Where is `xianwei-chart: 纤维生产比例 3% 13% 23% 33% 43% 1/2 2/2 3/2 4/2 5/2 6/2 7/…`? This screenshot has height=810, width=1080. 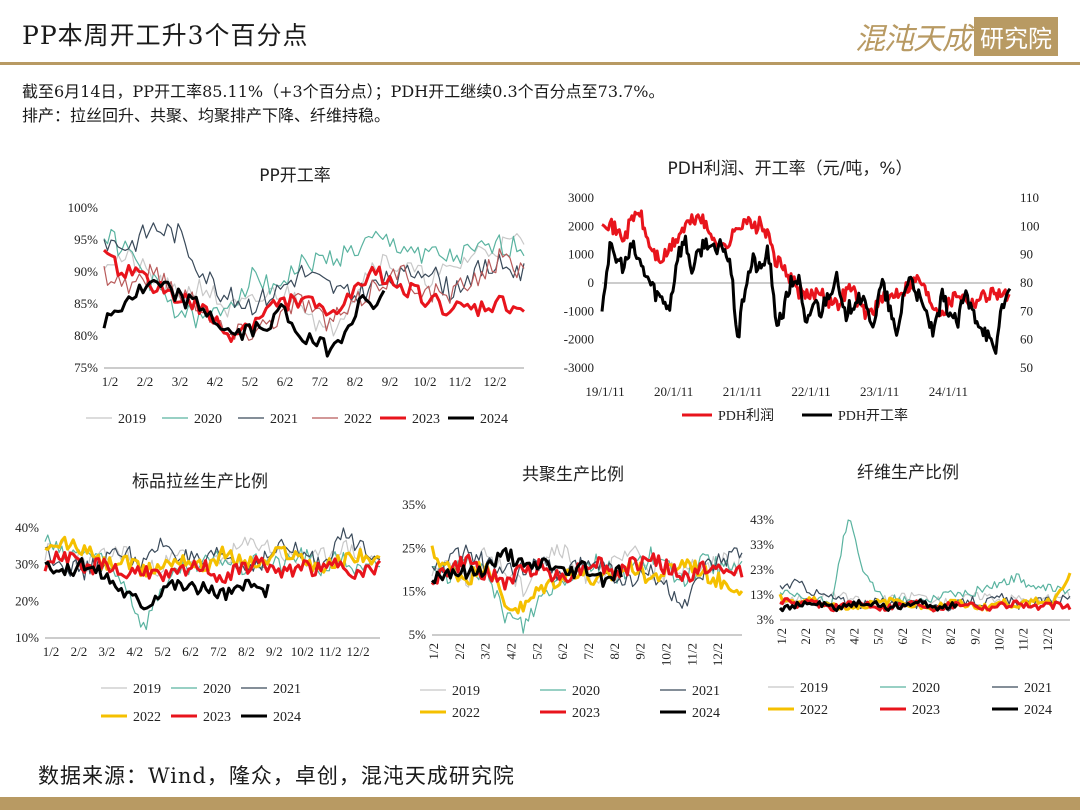
xianwei-chart: 纤维生产比例 3% 13% 23% 33% 43% 1/2 2/2 3/2 4/2 5/2 6/2 7/… is located at coordinates (911, 590).